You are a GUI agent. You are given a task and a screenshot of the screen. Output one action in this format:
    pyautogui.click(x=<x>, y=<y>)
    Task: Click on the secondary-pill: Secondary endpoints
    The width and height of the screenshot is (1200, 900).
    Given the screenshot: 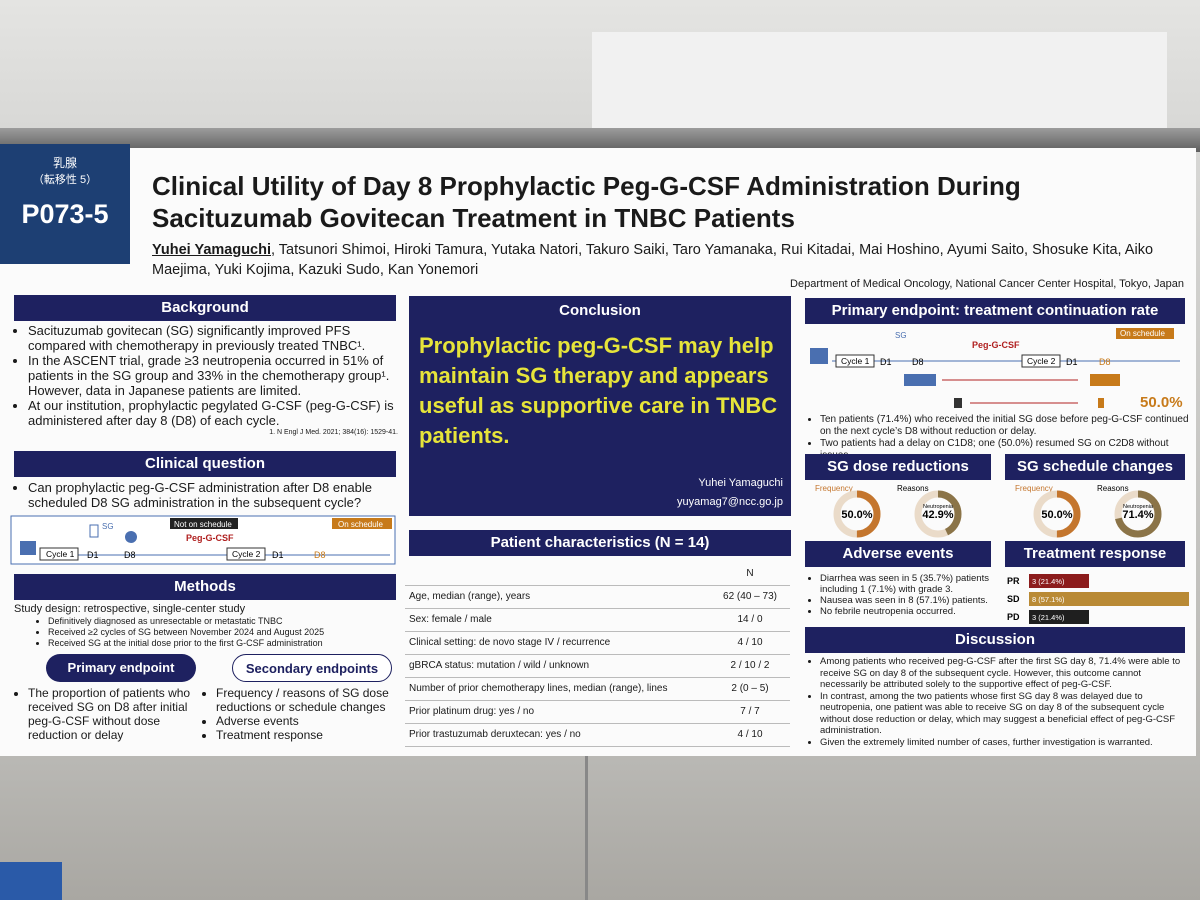 What is the action you would take?
    pyautogui.click(x=312, y=668)
    